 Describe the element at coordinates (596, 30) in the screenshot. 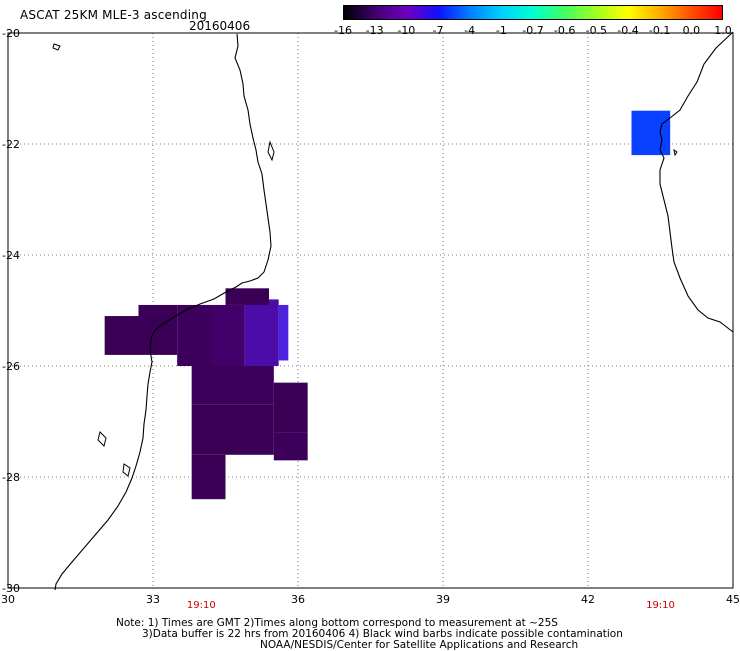

I see `colorbar-tick-8: -0.5` at that location.